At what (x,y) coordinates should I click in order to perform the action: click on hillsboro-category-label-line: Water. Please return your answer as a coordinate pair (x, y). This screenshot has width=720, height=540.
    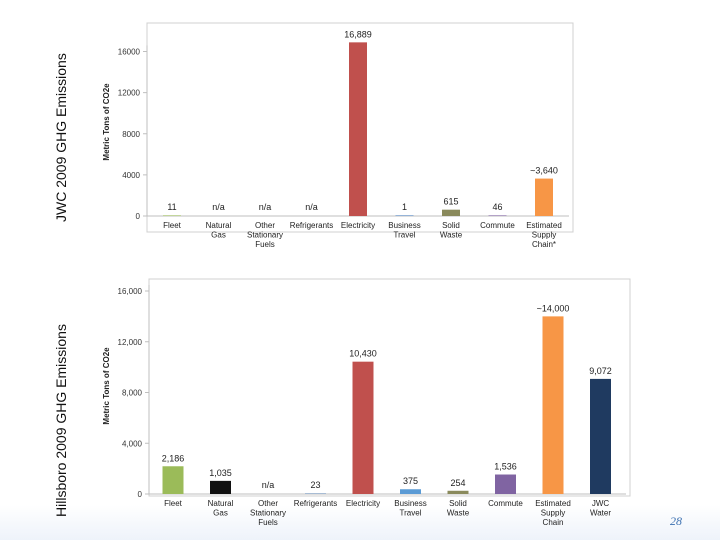
    Looking at the image, I should click on (600, 513).